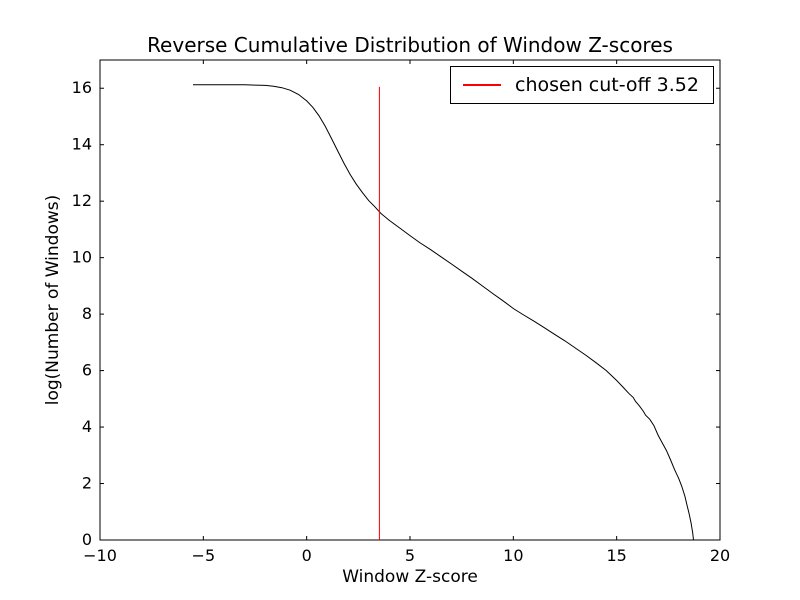 This screenshot has width=800, height=600. What do you see at coordinates (82, 144) in the screenshot?
I see `y-tick-label: 14` at bounding box center [82, 144].